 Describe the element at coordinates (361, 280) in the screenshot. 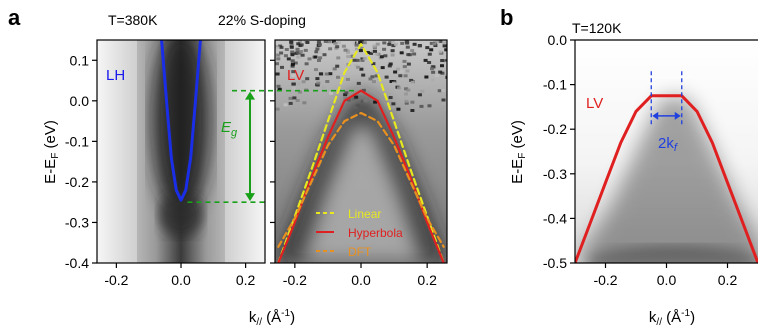

I see `x-tick-label-a-right-1: 0.0` at that location.